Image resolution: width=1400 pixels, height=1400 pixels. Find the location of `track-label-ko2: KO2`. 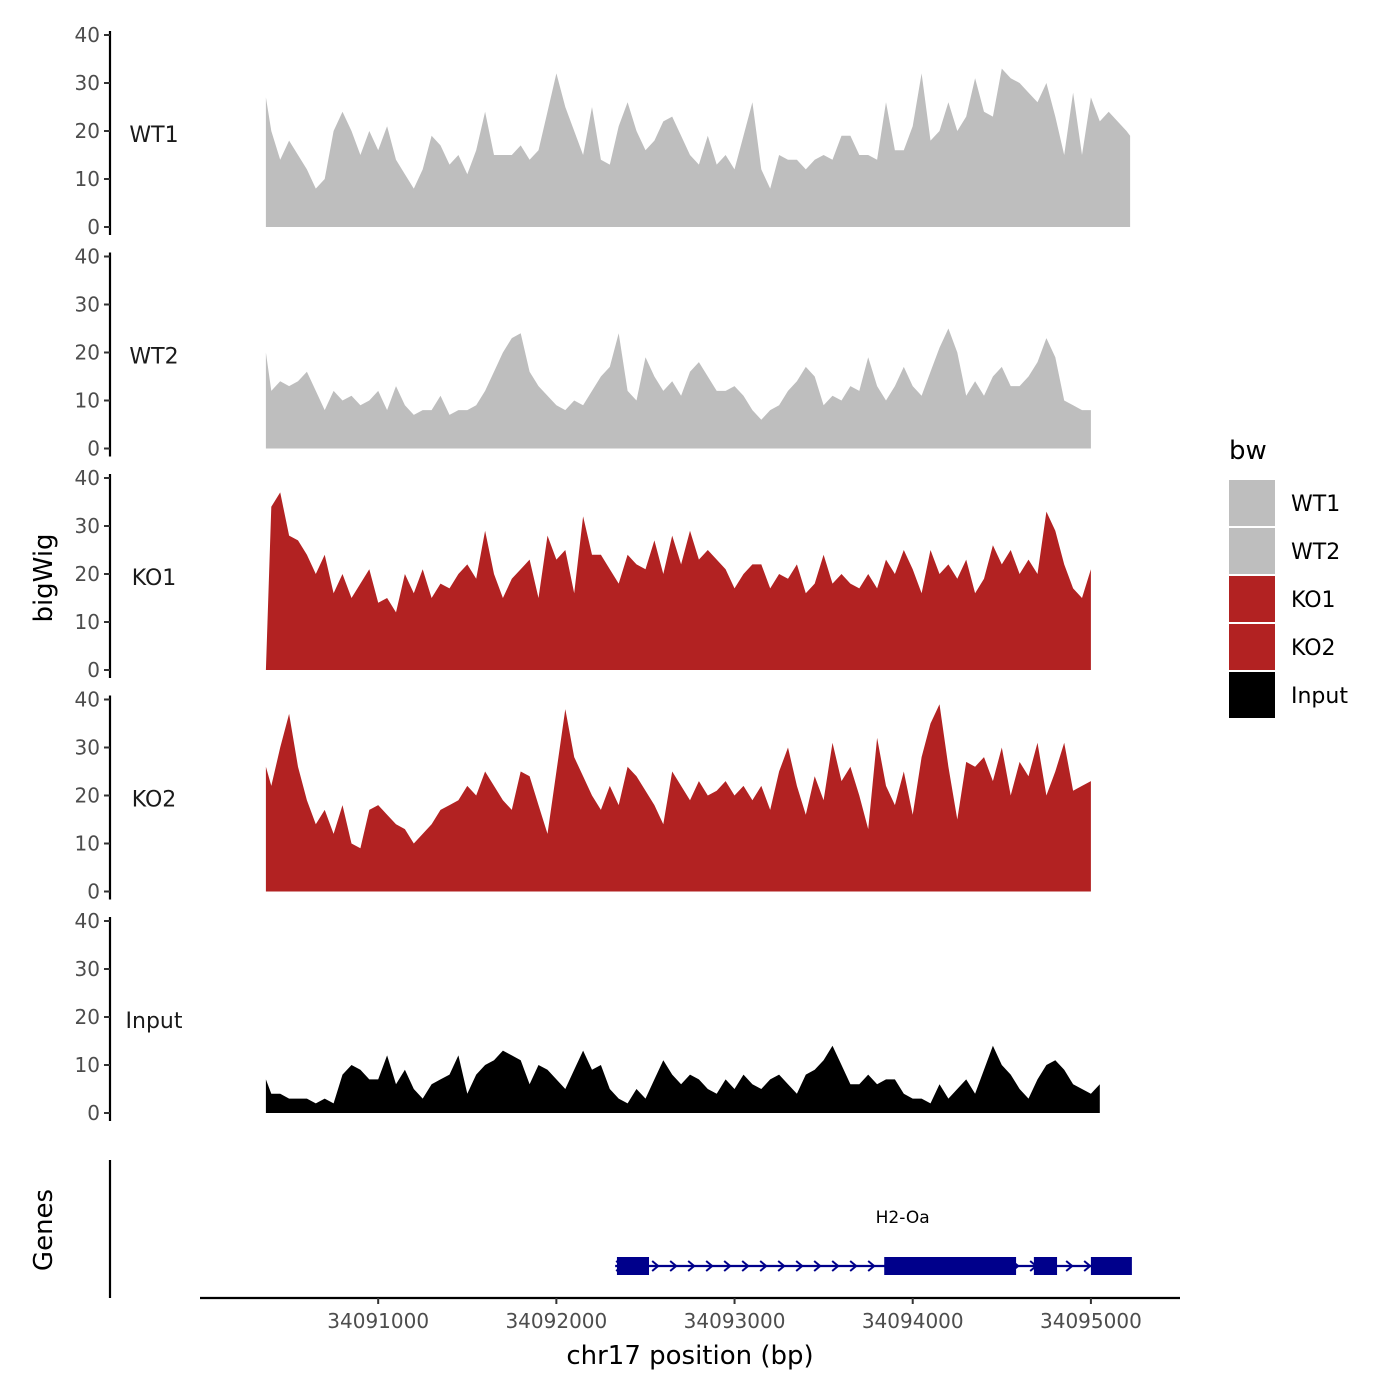

track-label-ko2: KO2 is located at coordinates (154, 800).